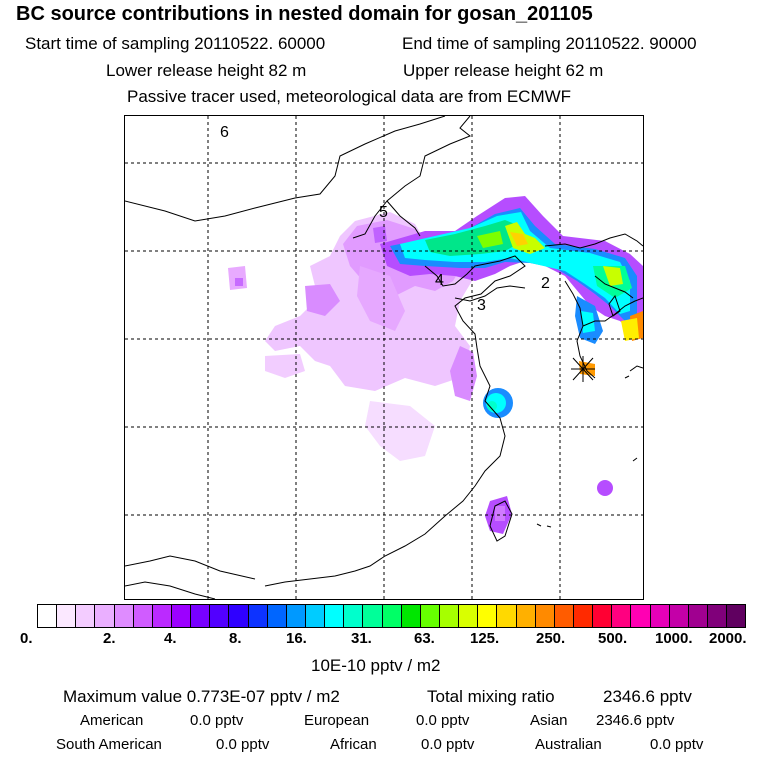 Image resolution: width=768 pixels, height=768 pixels. What do you see at coordinates (109, 744) in the screenshot?
I see `south-american-label: South American` at bounding box center [109, 744].